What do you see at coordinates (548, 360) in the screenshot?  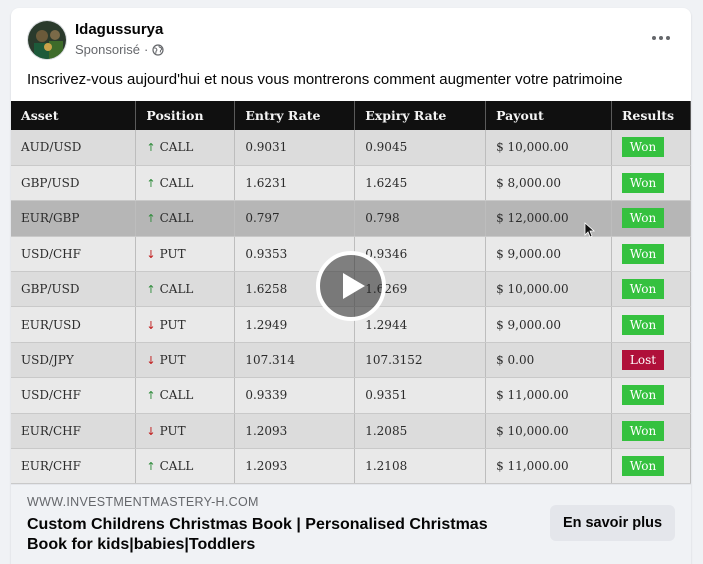 I see `payout-cell: $ 0.00` at bounding box center [548, 360].